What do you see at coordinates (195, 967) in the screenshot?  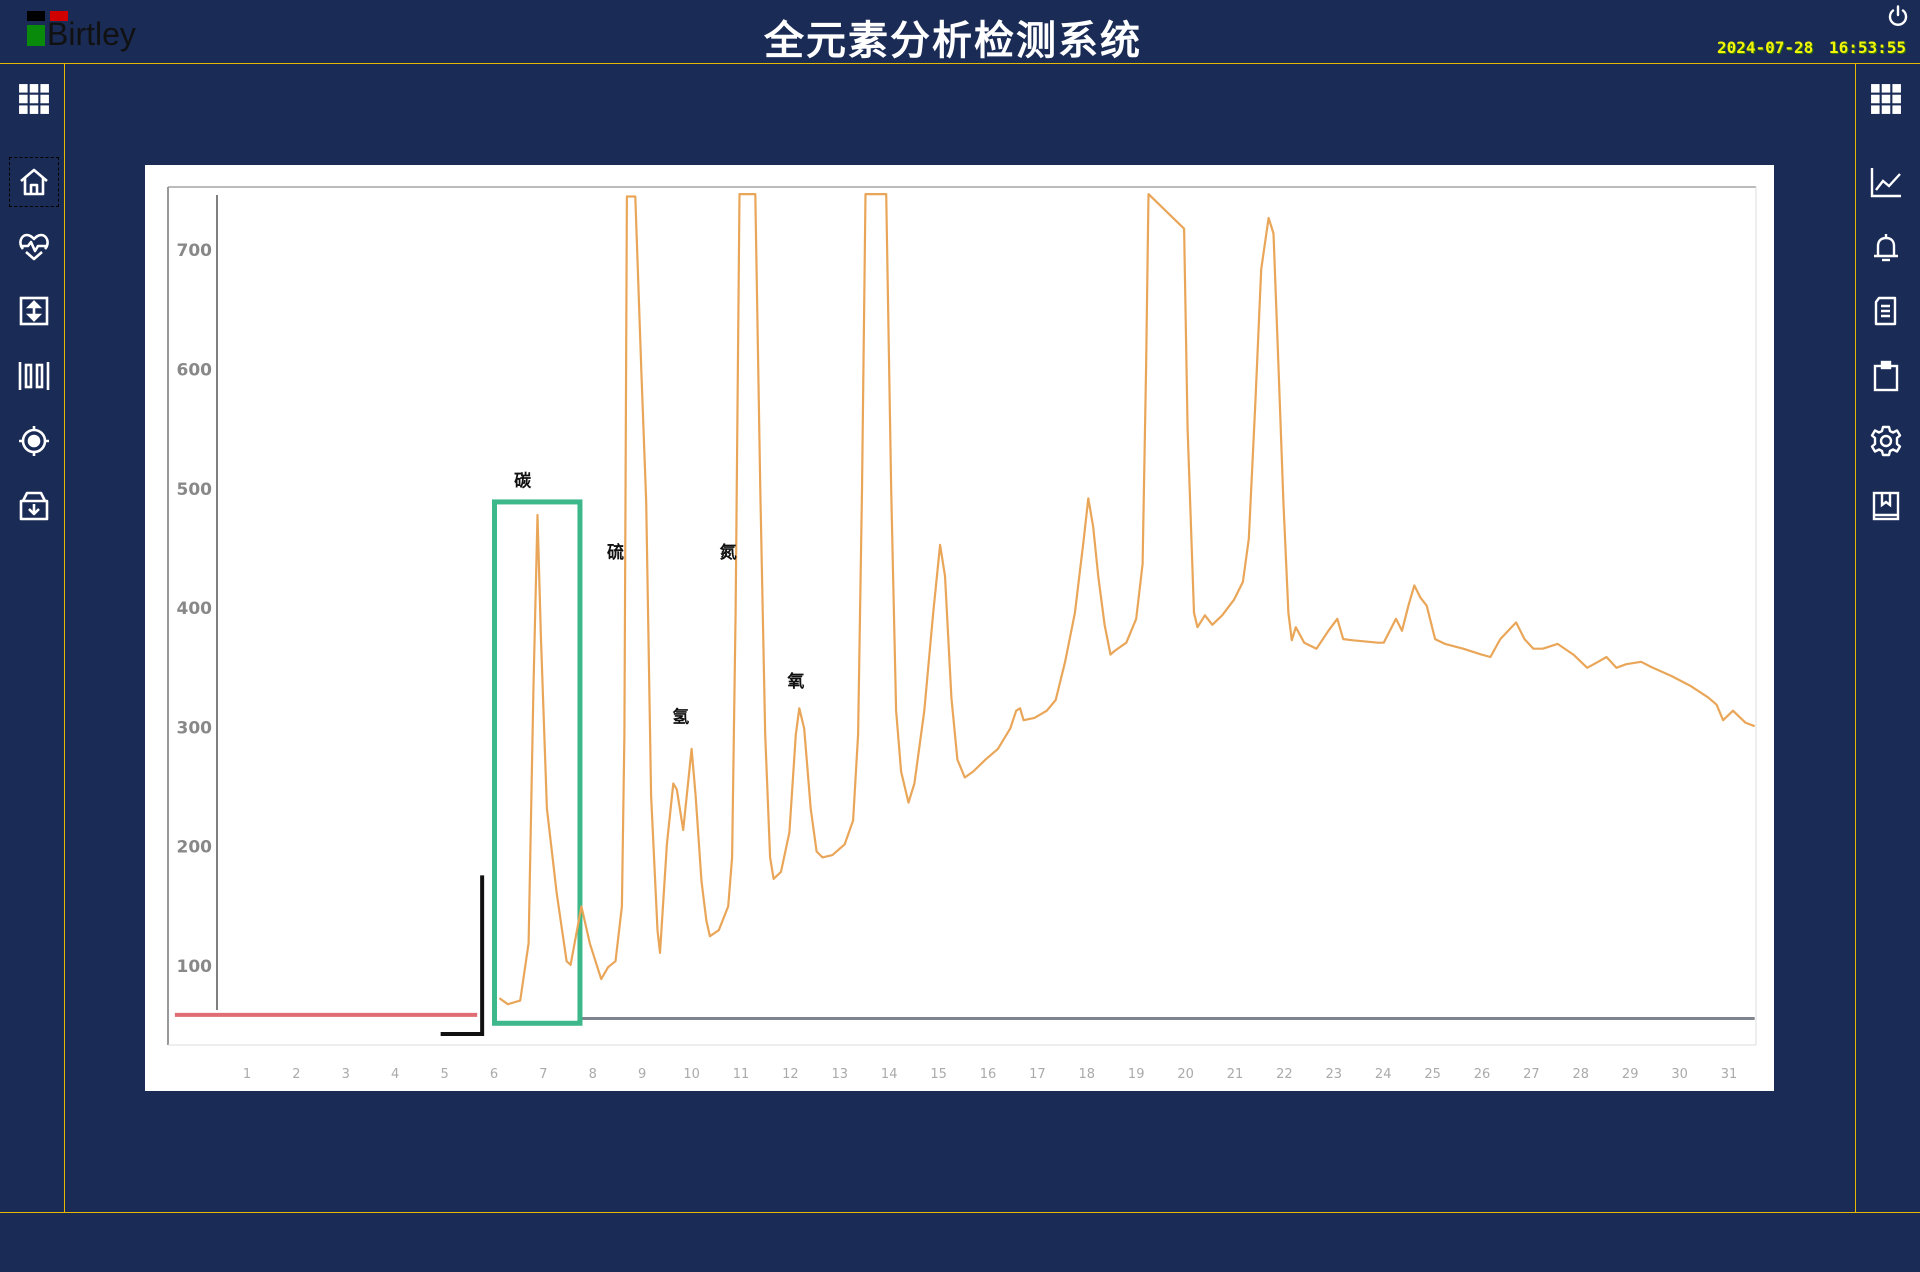 I see `y-tick-label: 100` at bounding box center [195, 967].